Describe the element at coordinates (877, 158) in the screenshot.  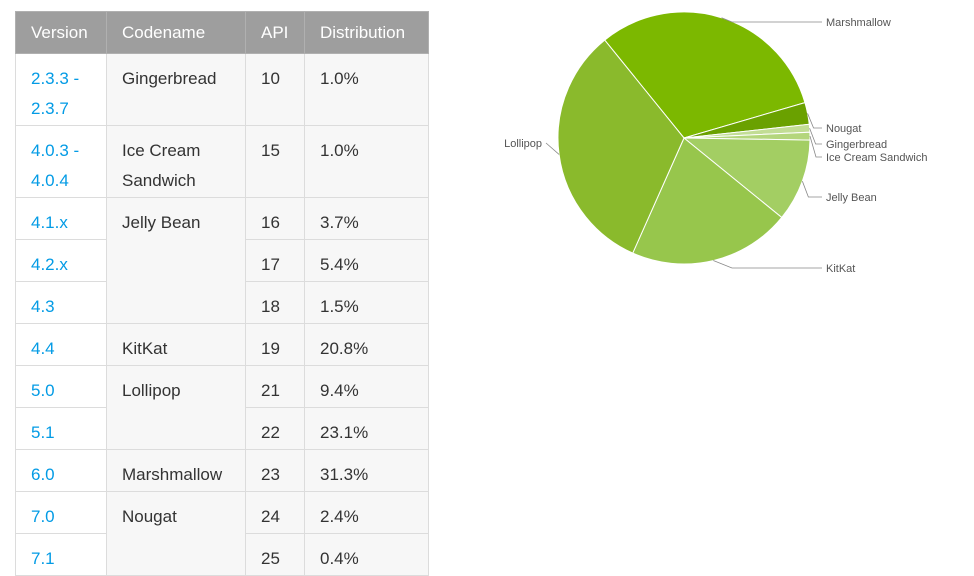
I see `pie-label: Ice Cream Sandwich` at that location.